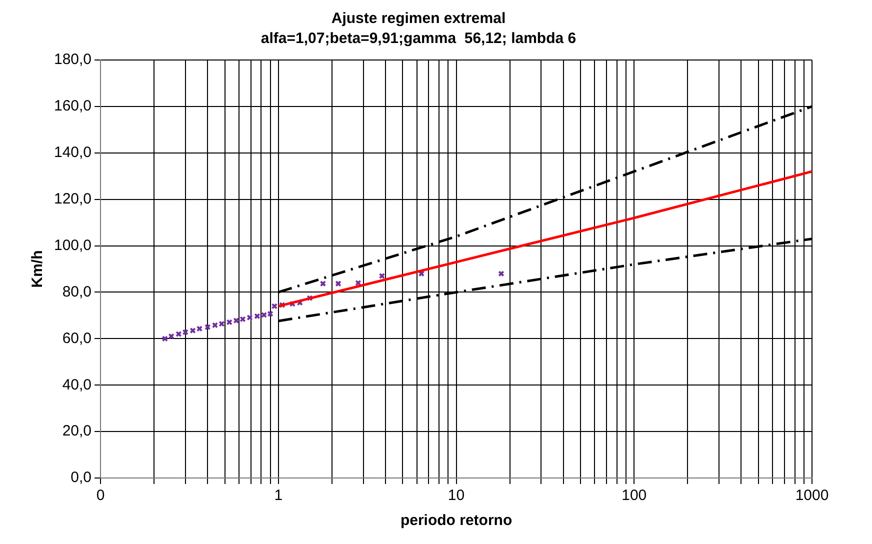  I want to click on x-tick-label: 10, so click(456, 495).